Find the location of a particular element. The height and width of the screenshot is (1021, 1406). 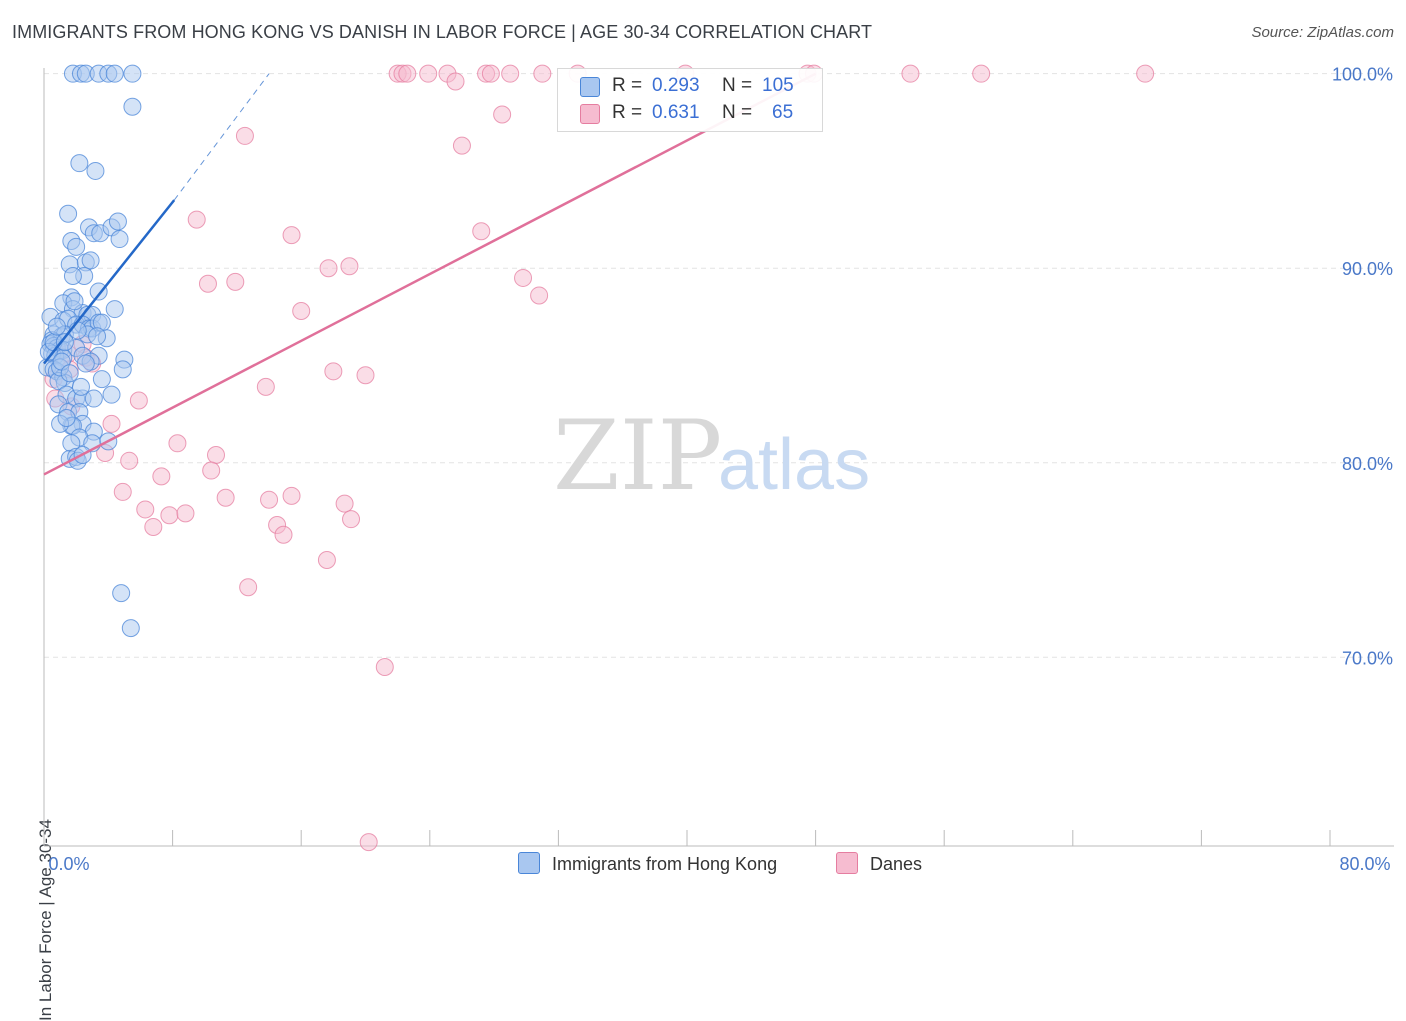

y-tick-label: 90.0% is located at coordinates (1367, 269).